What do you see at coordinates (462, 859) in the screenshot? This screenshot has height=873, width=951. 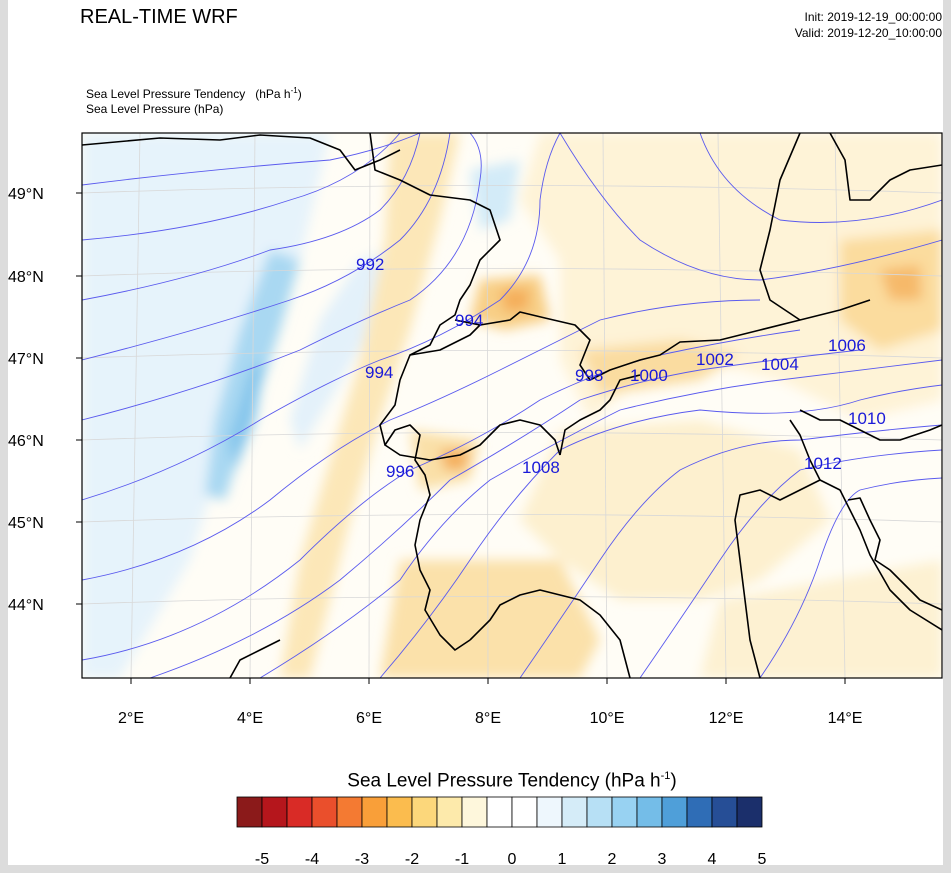 I see `colorbar-tick-label: -1` at bounding box center [462, 859].